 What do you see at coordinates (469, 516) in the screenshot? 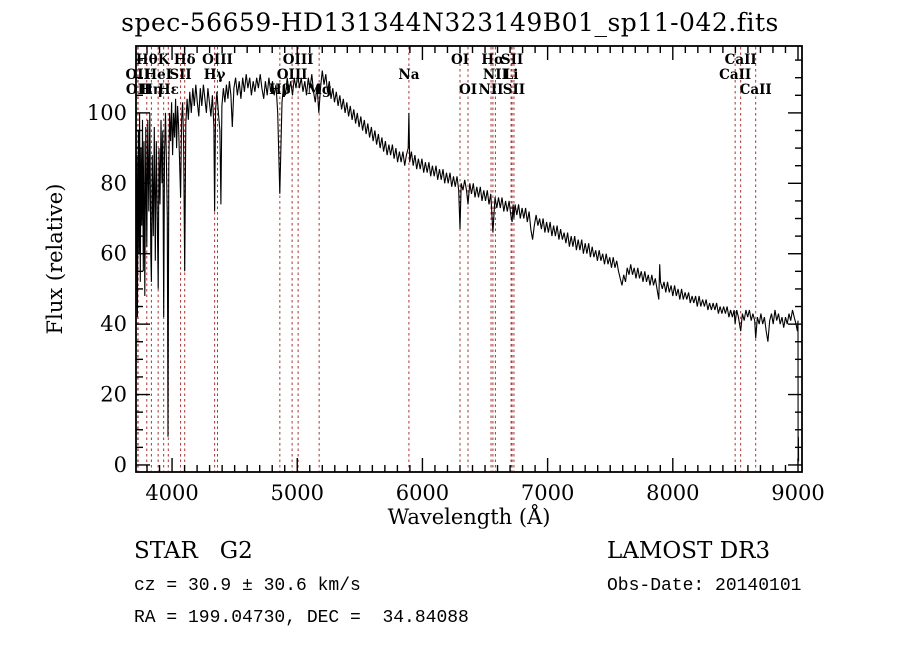
I see `x-axis-title: Wavelength (Å)` at bounding box center [469, 516].